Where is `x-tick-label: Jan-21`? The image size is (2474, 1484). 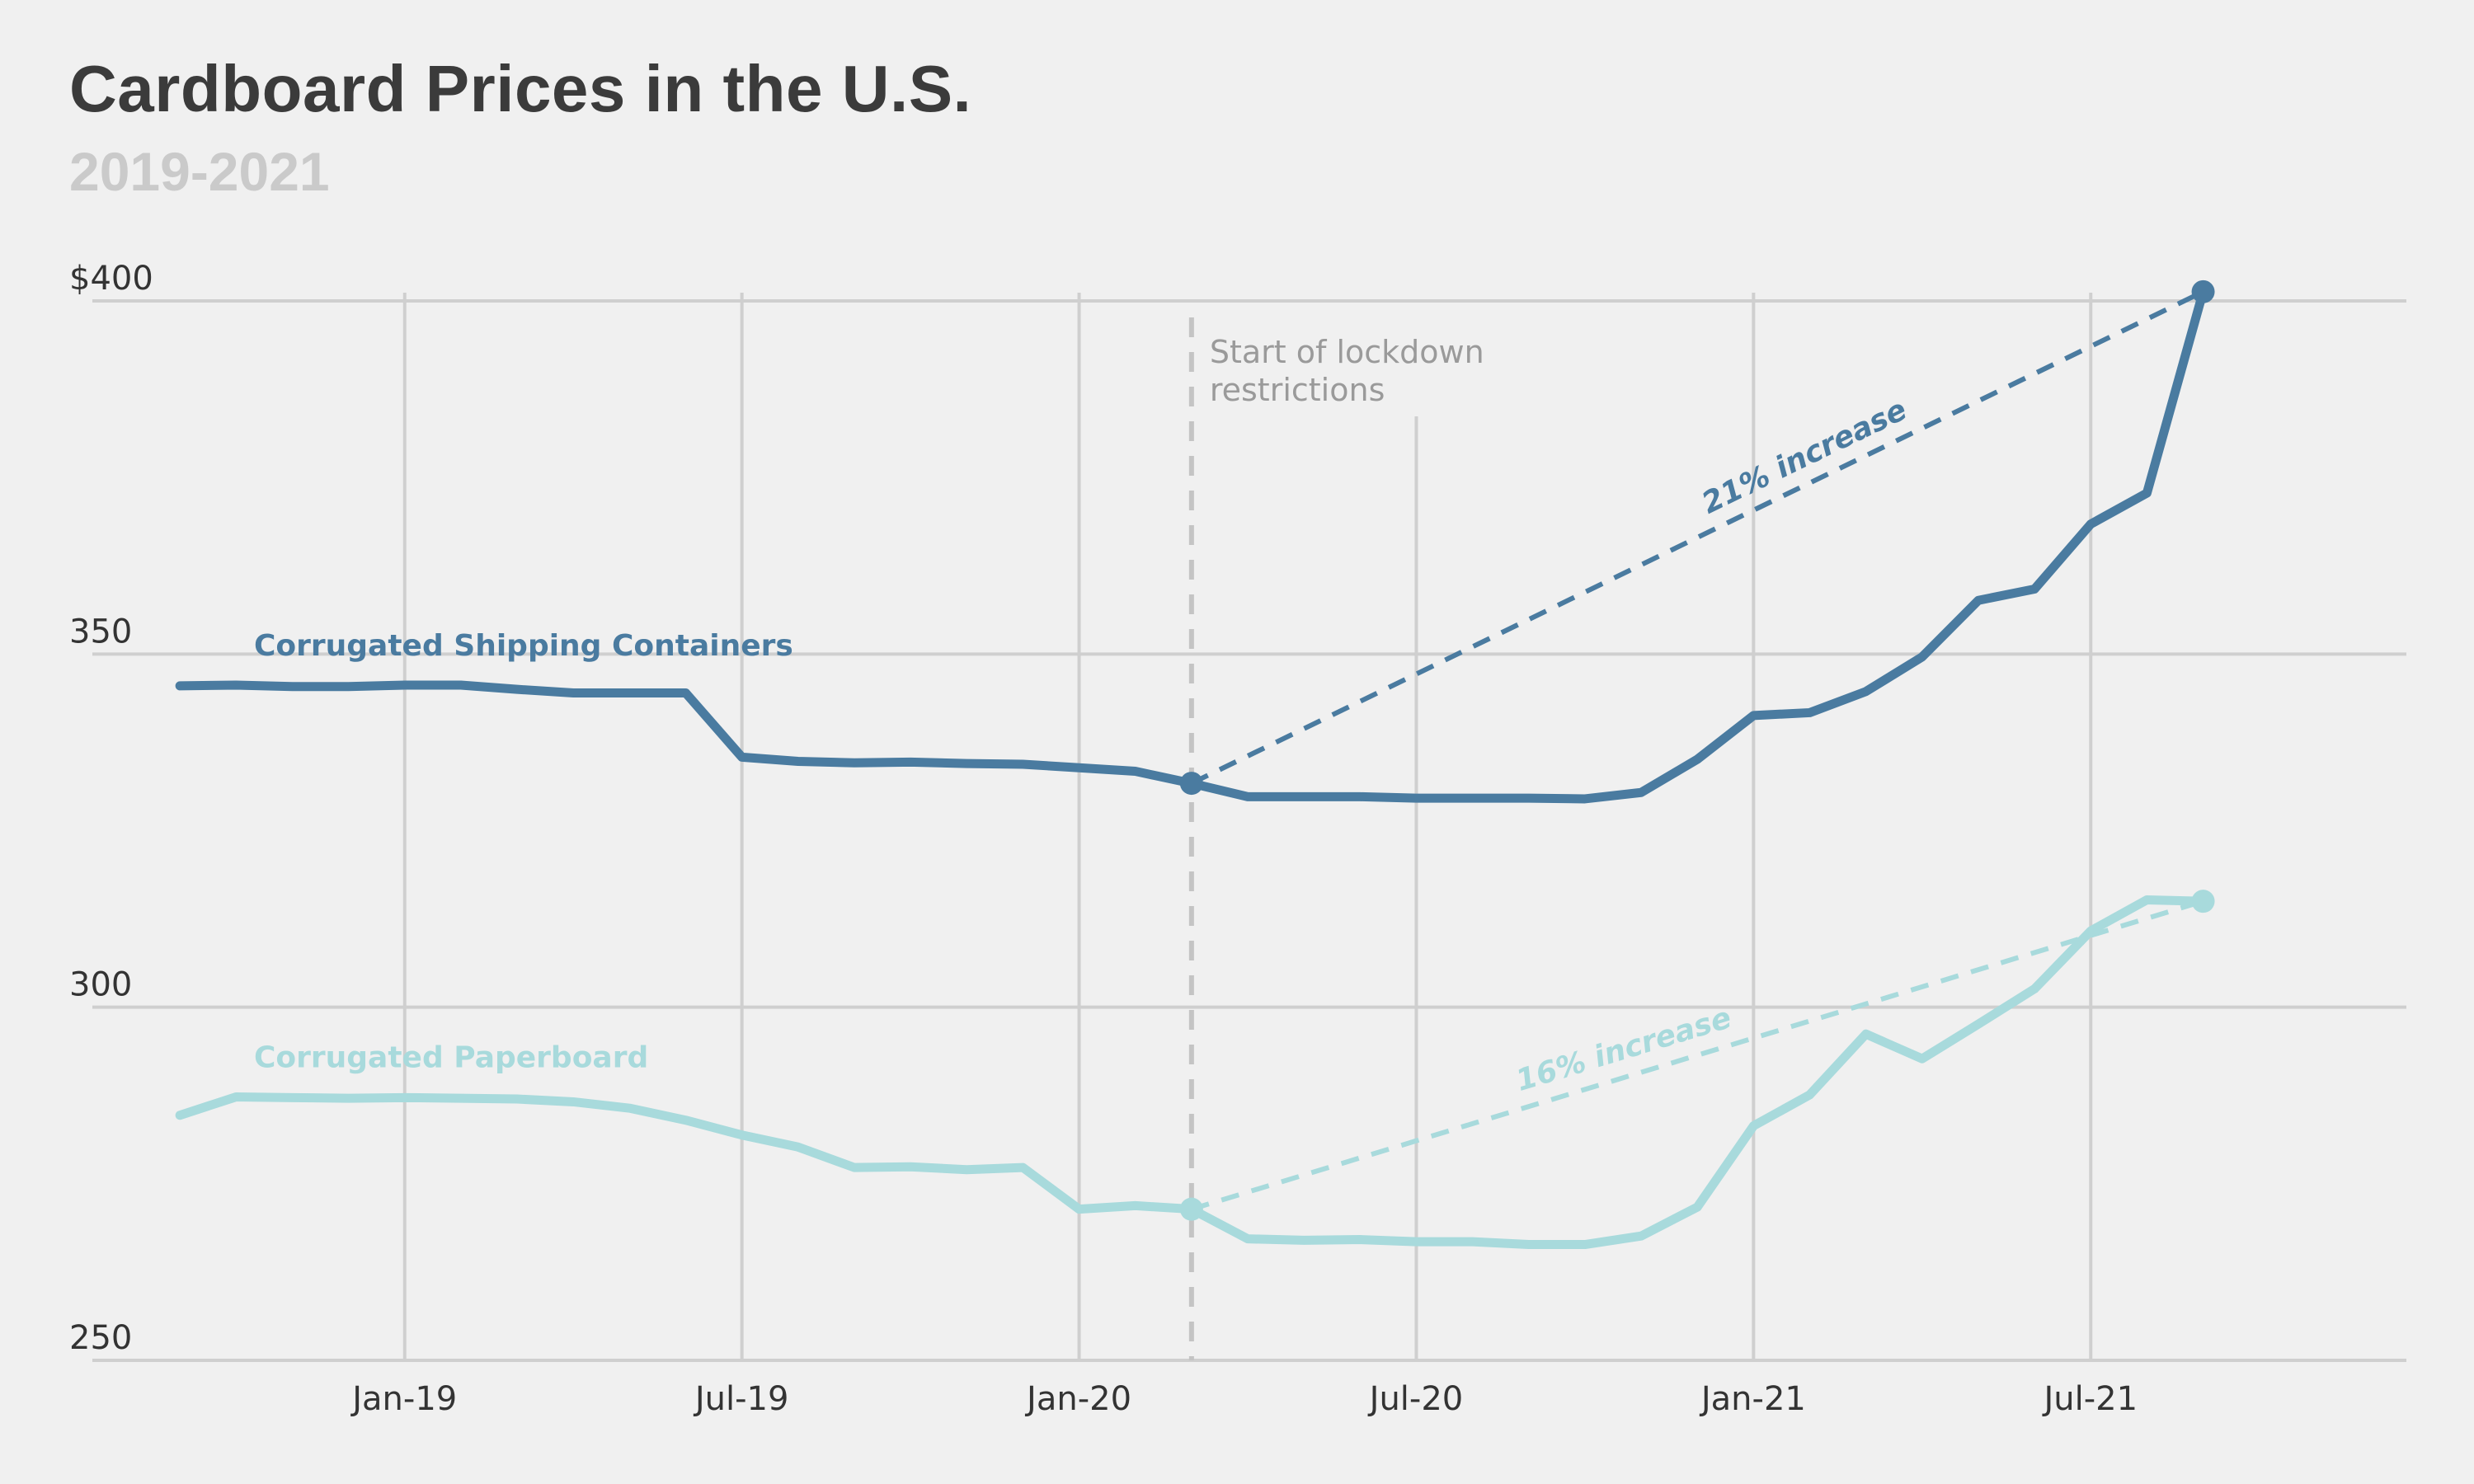
x-tick-label: Jan-21 is located at coordinates (1752, 1399).